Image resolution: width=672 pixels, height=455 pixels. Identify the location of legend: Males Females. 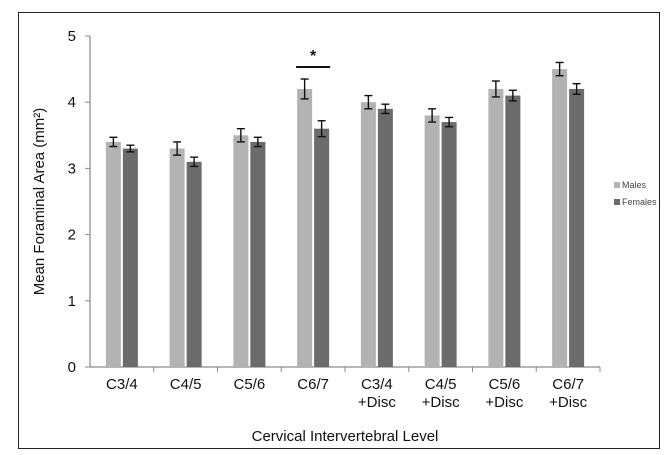
(635, 193).